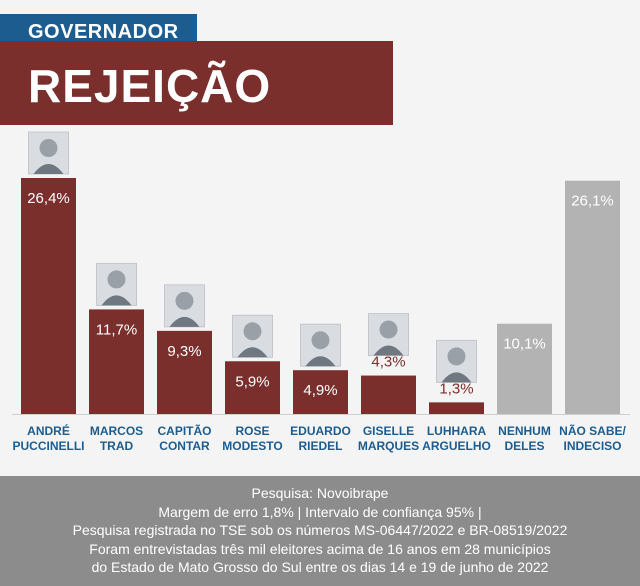 The width and height of the screenshot is (640, 586). Describe the element at coordinates (388, 362) in the screenshot. I see `data-label: 4,3%` at that location.